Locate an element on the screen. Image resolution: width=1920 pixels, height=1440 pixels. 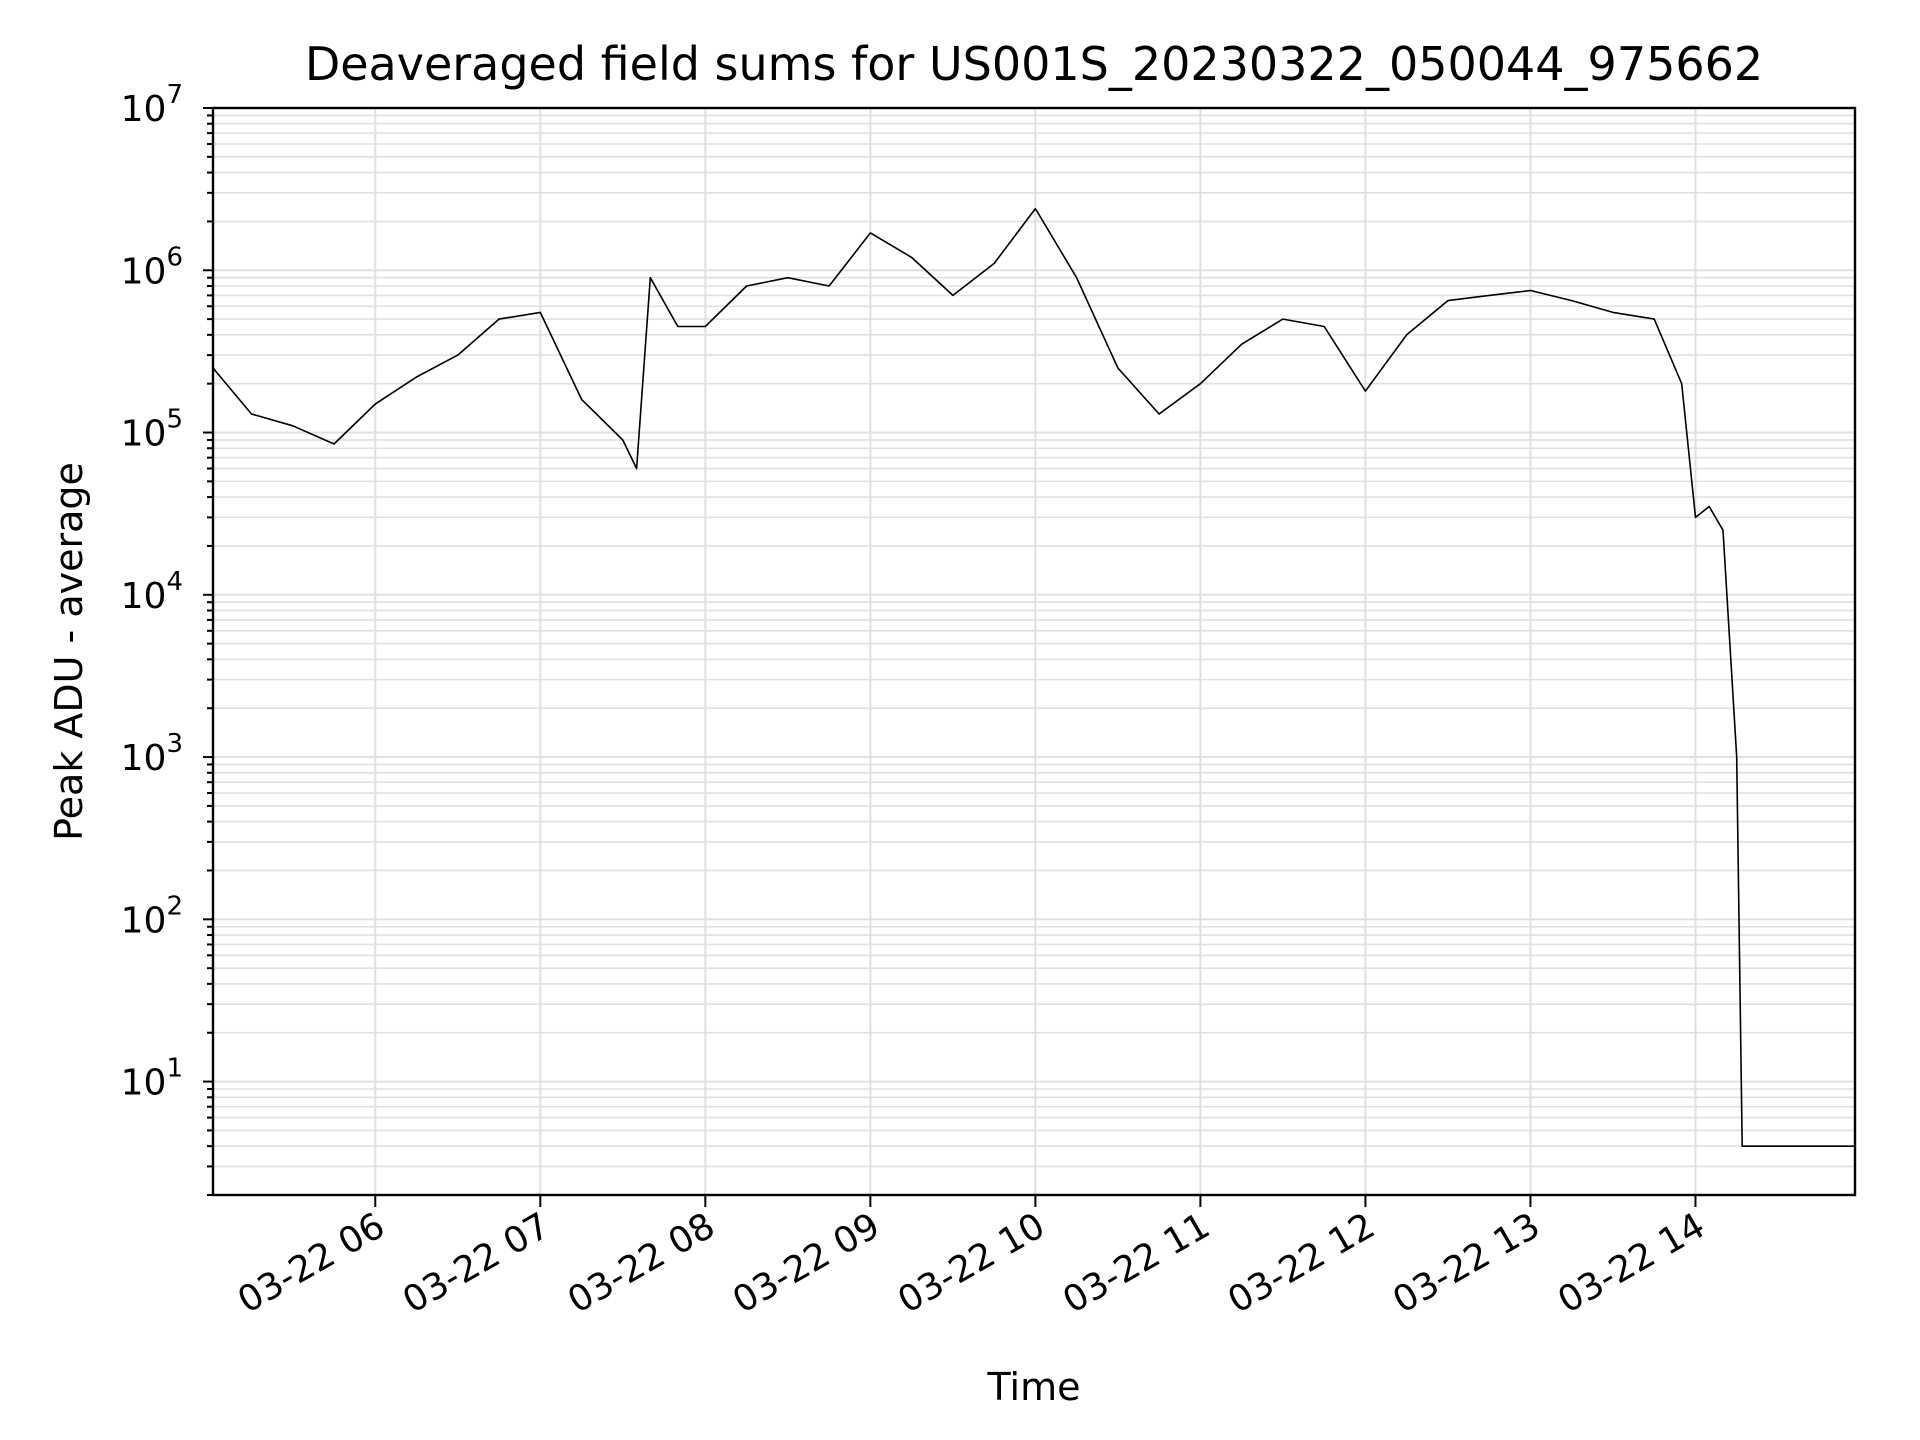
y-tick-label: 10⁵ is located at coordinates (152, 430).